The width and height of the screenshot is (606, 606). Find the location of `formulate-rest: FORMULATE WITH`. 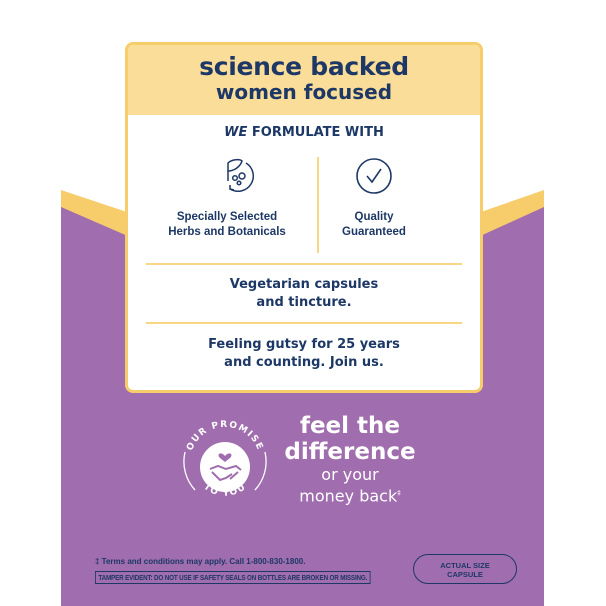

formulate-rest: FORMULATE WITH is located at coordinates (315, 132).